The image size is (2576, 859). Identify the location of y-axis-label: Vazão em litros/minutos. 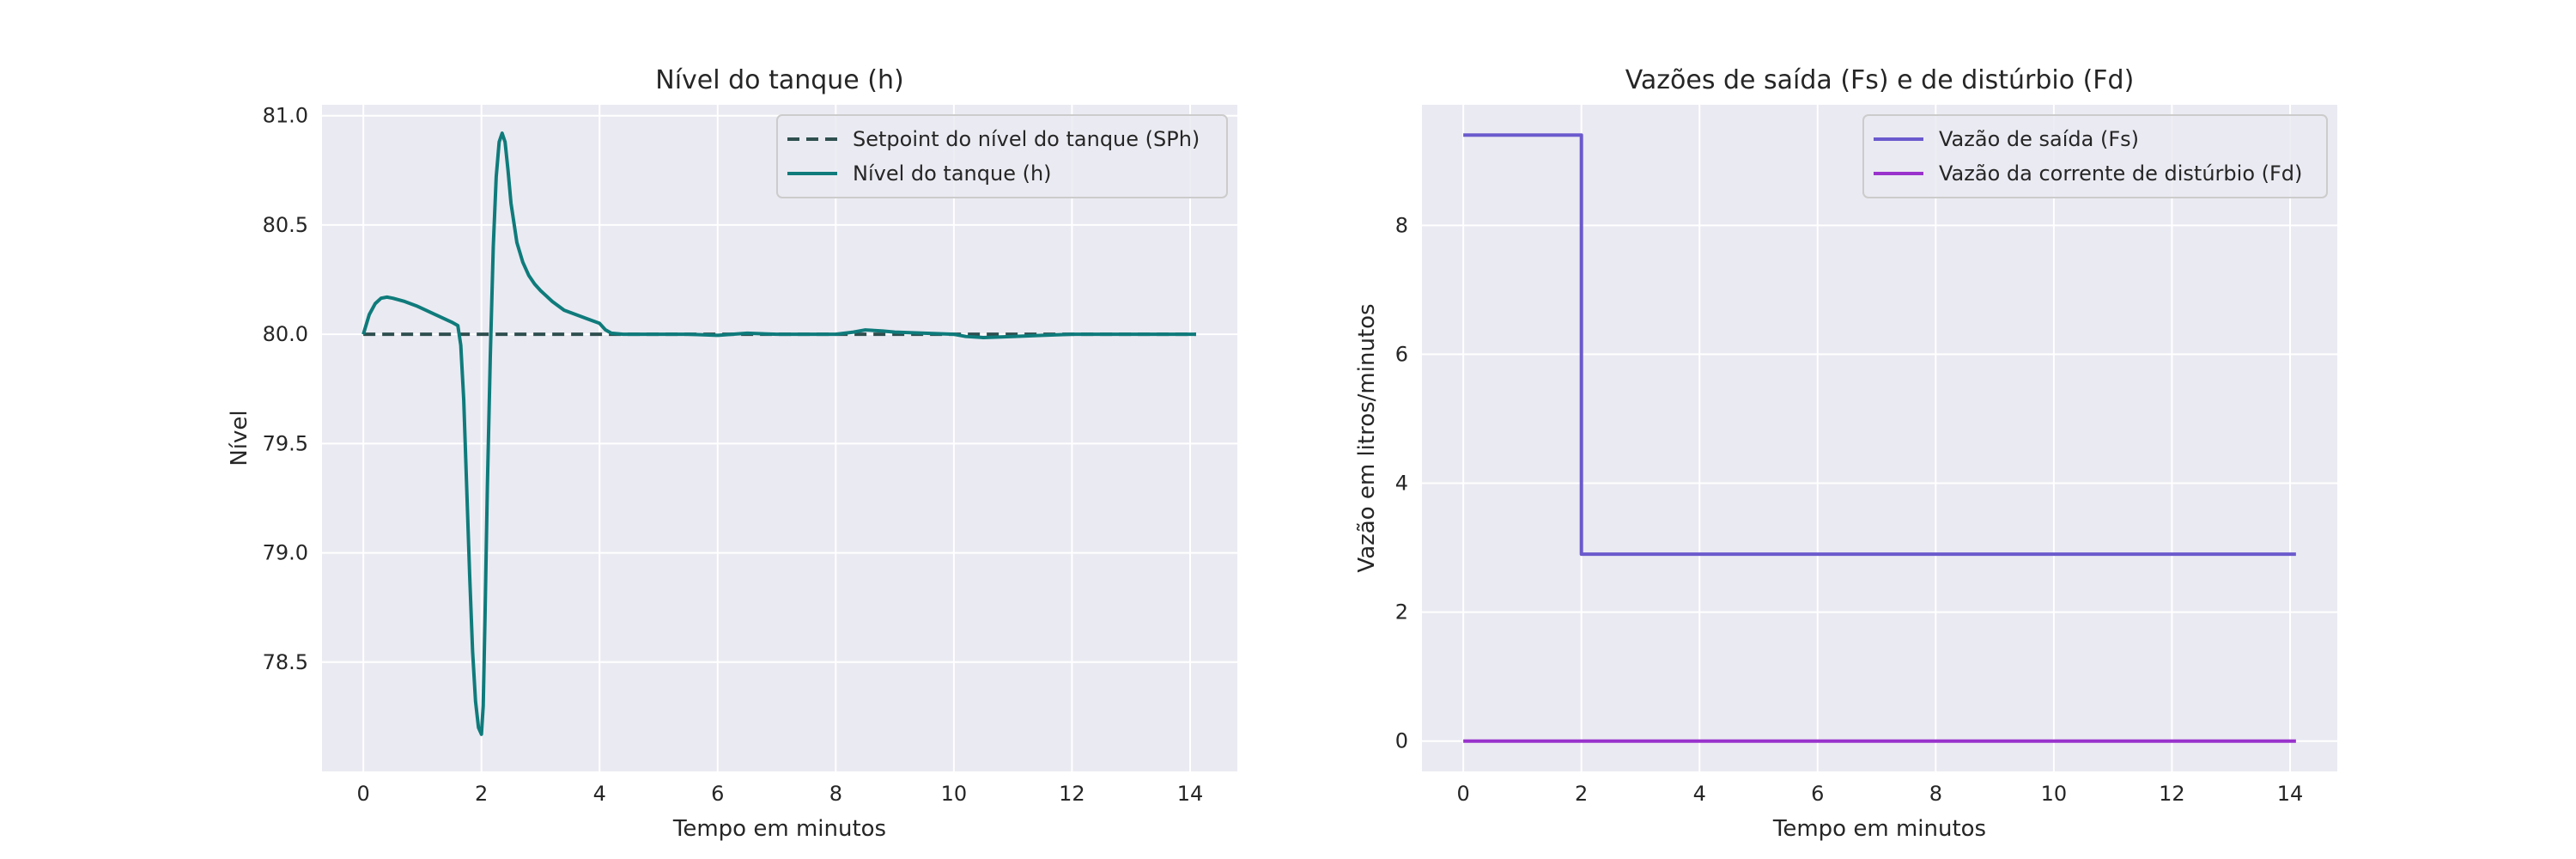
(1367, 437).